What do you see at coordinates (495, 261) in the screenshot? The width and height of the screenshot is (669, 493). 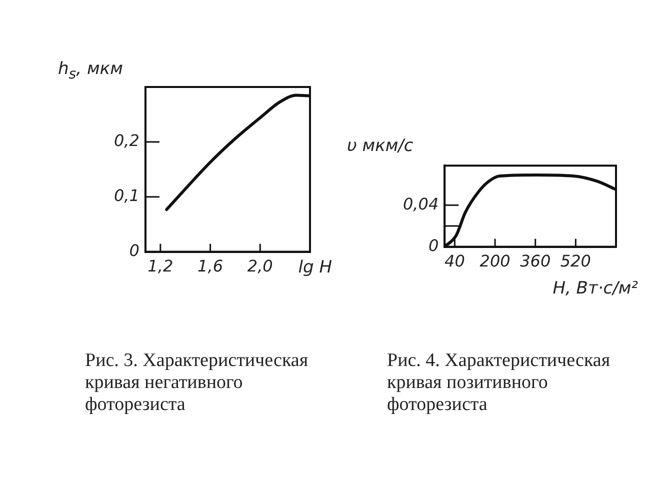 I see `x-tick-label: 200` at bounding box center [495, 261].